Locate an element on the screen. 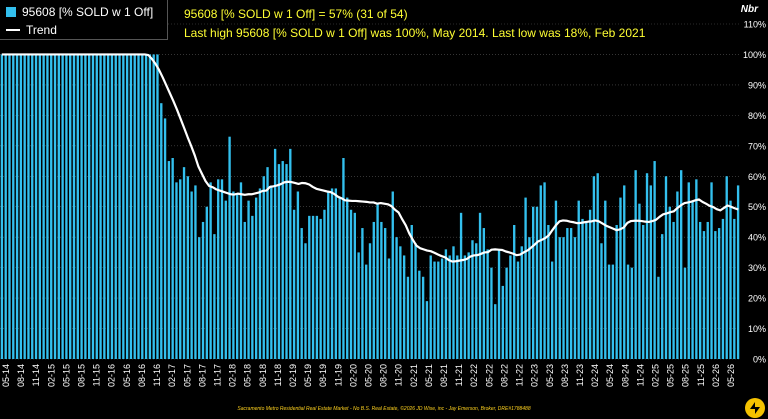  legend-bar-label: 95608 [% SOLD w 1 Off] is located at coordinates (88, 12).